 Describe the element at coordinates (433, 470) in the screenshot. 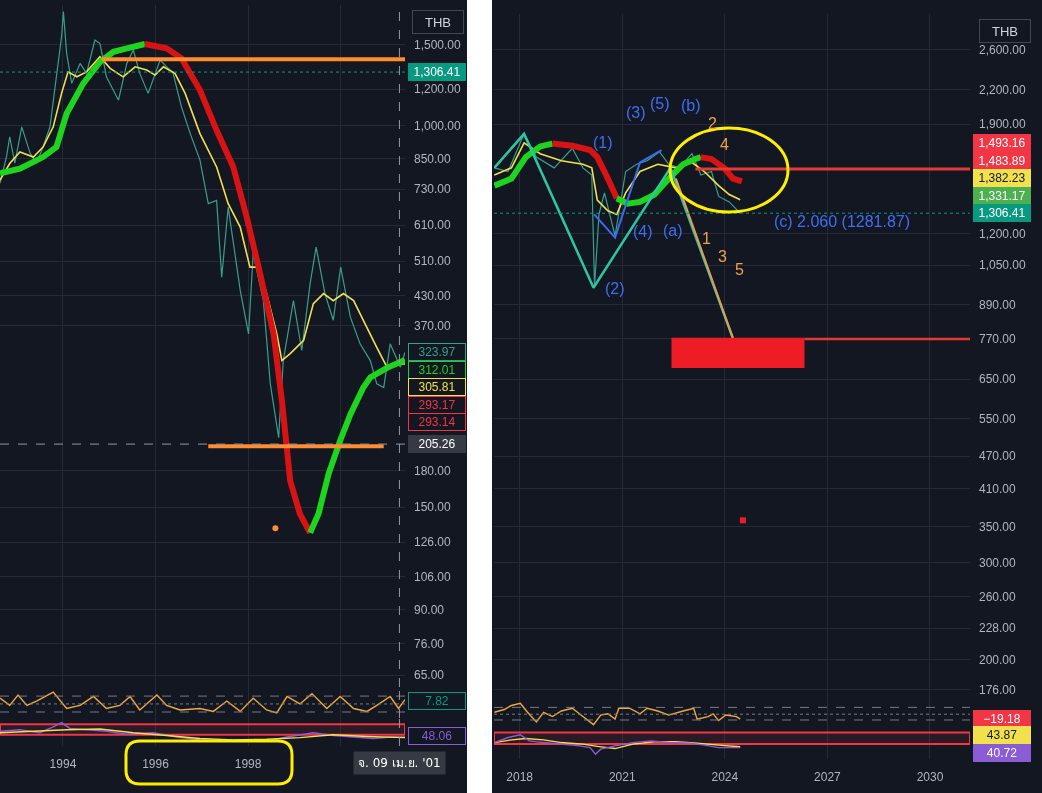

I see `y-tick-label: 180.00` at that location.